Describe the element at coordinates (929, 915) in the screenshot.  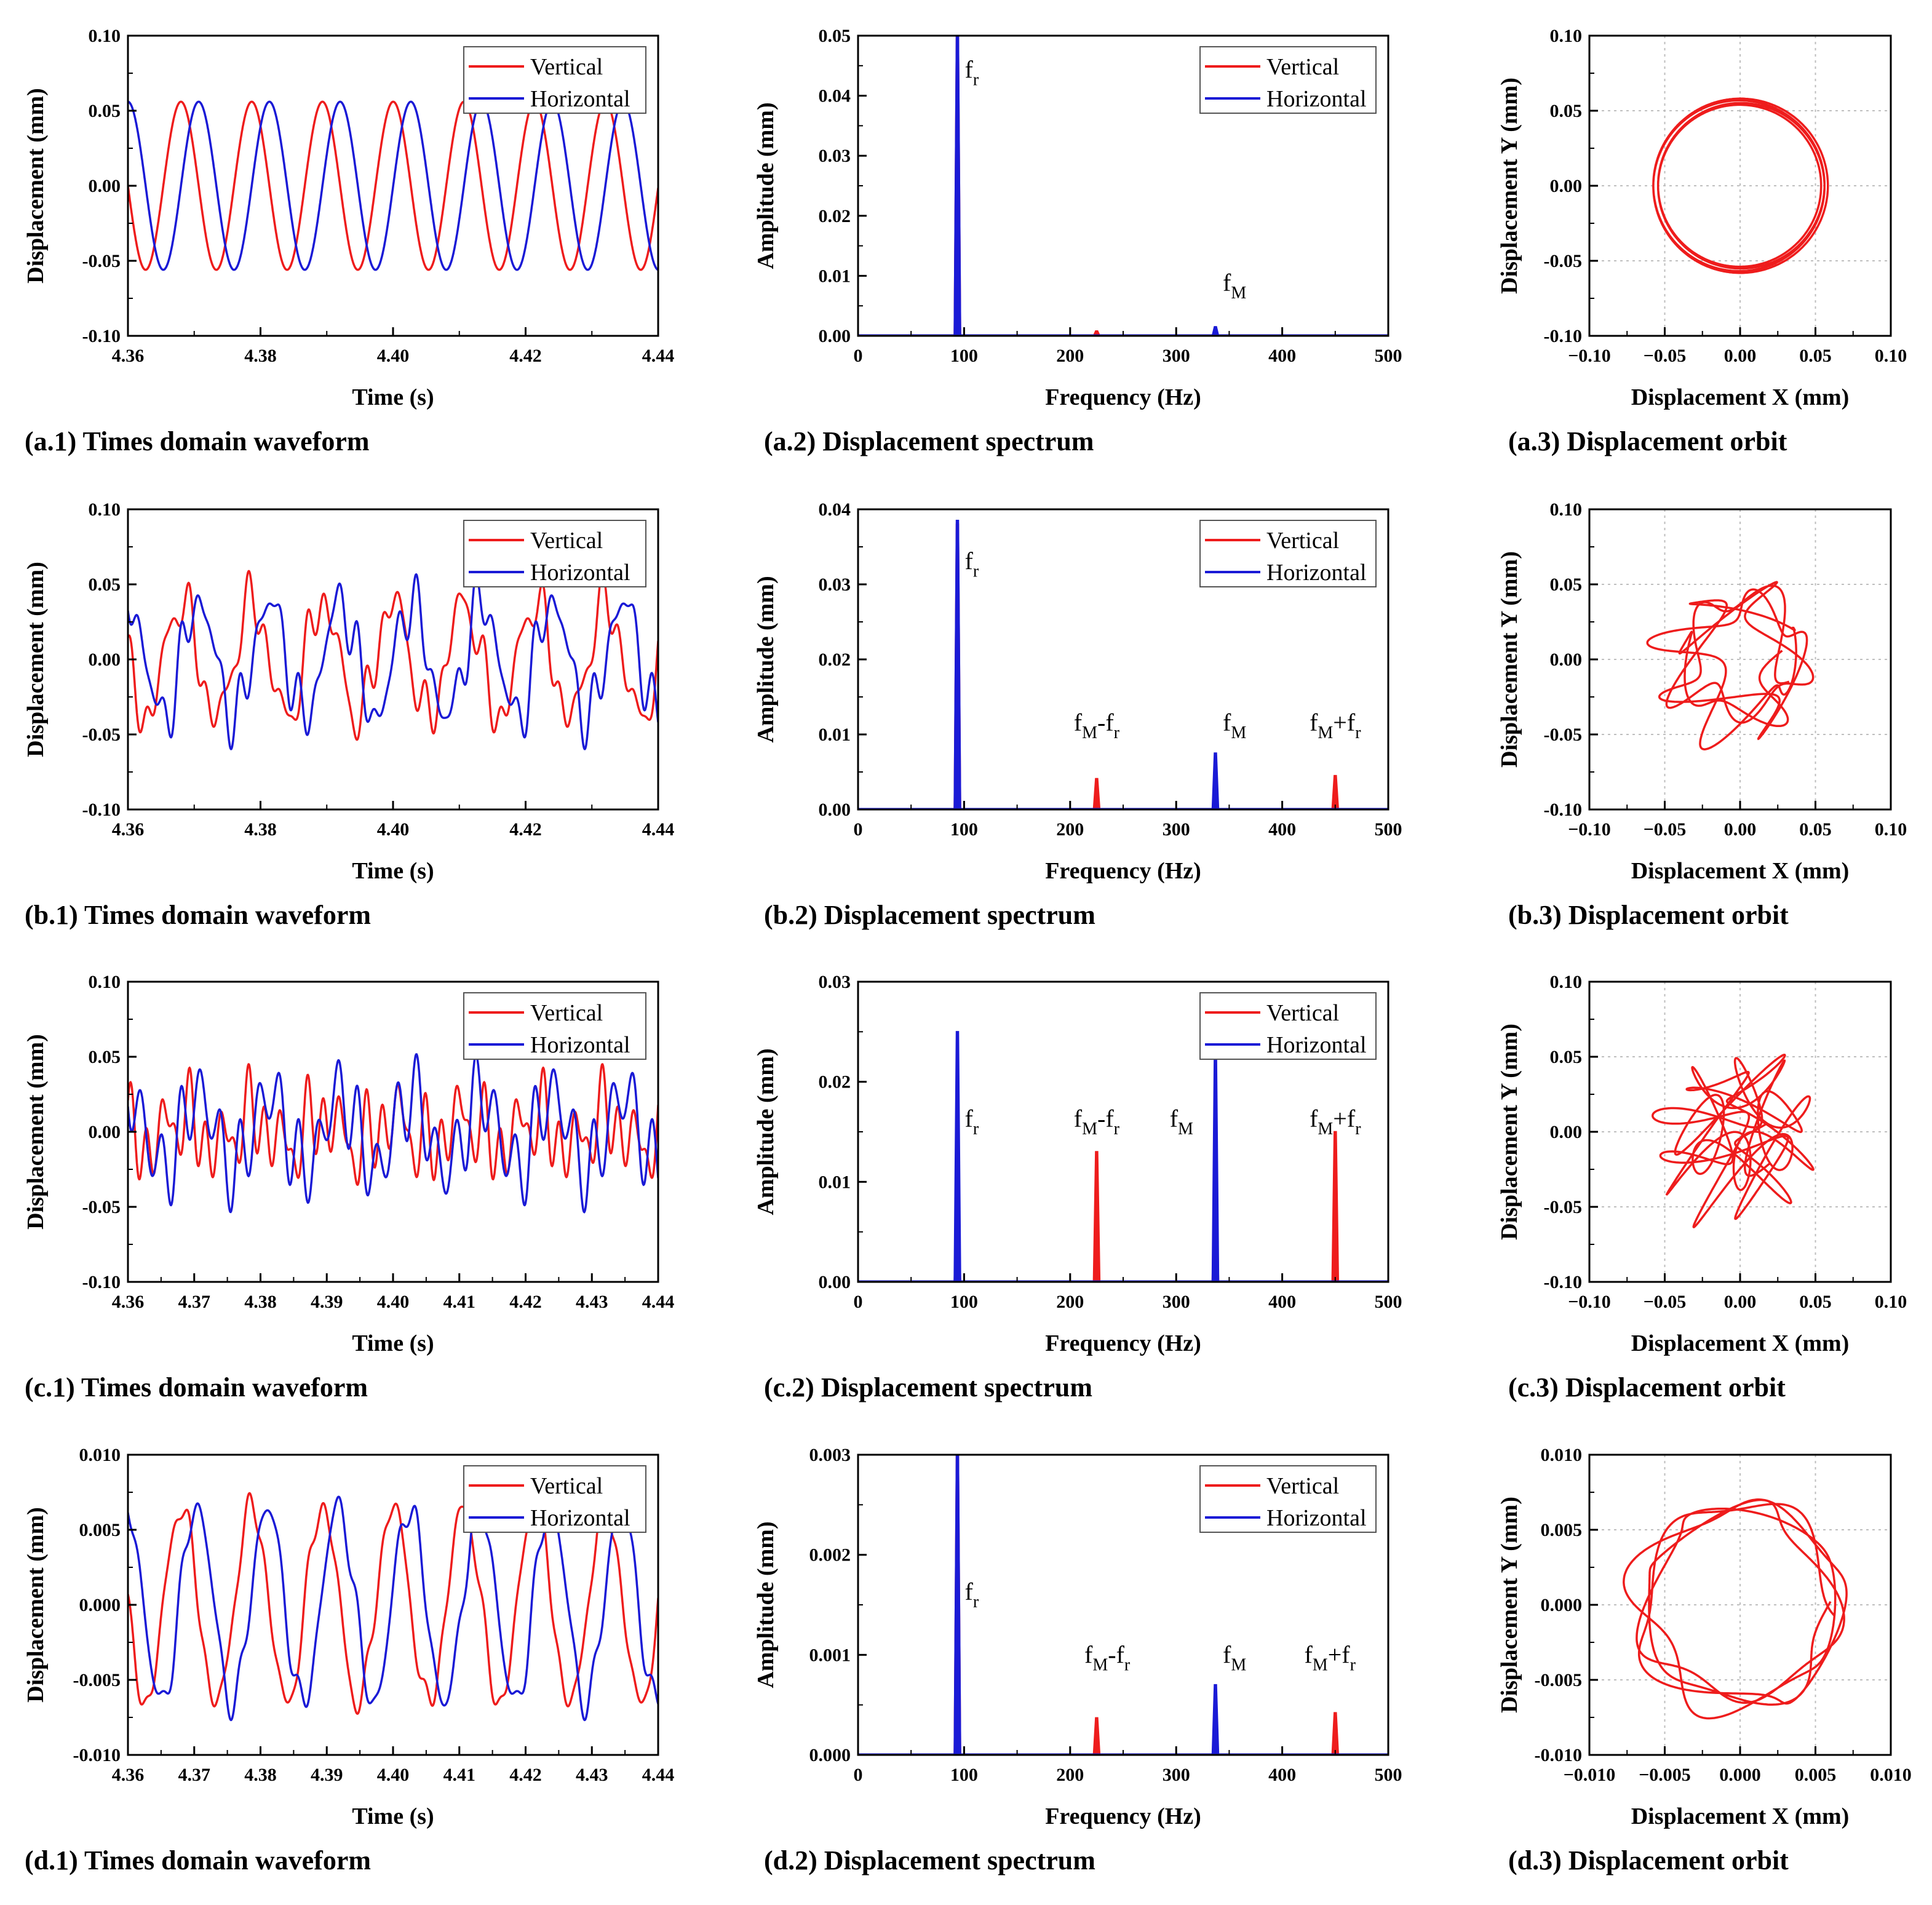
I see `panel-caption: (b.2) Displacement spectrum` at that location.